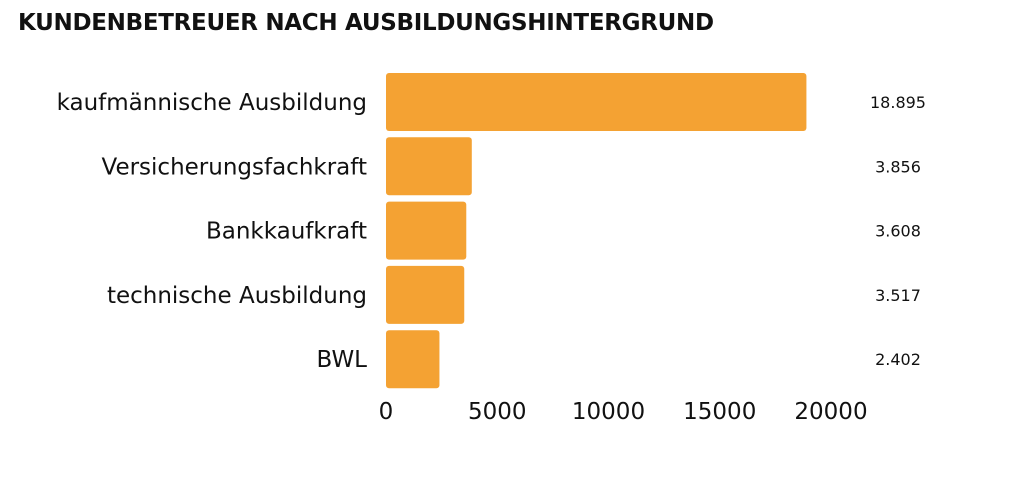 This screenshot has width=1014, height=489. Describe the element at coordinates (898, 166) in the screenshot. I see `value-label: 3.856` at that location.